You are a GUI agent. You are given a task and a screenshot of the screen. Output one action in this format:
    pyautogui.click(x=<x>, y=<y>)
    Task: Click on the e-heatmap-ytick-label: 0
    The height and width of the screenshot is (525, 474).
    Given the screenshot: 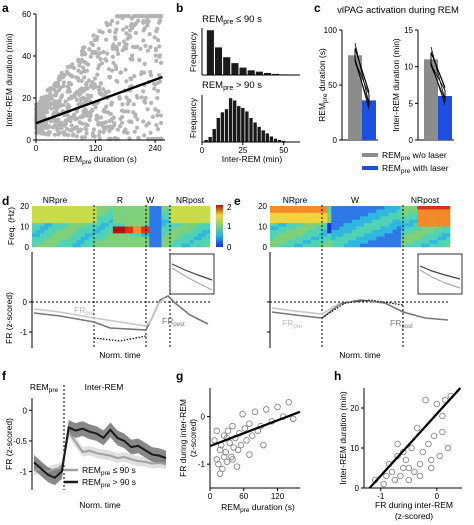 What is the action you would take?
    pyautogui.click(x=265, y=247)
    